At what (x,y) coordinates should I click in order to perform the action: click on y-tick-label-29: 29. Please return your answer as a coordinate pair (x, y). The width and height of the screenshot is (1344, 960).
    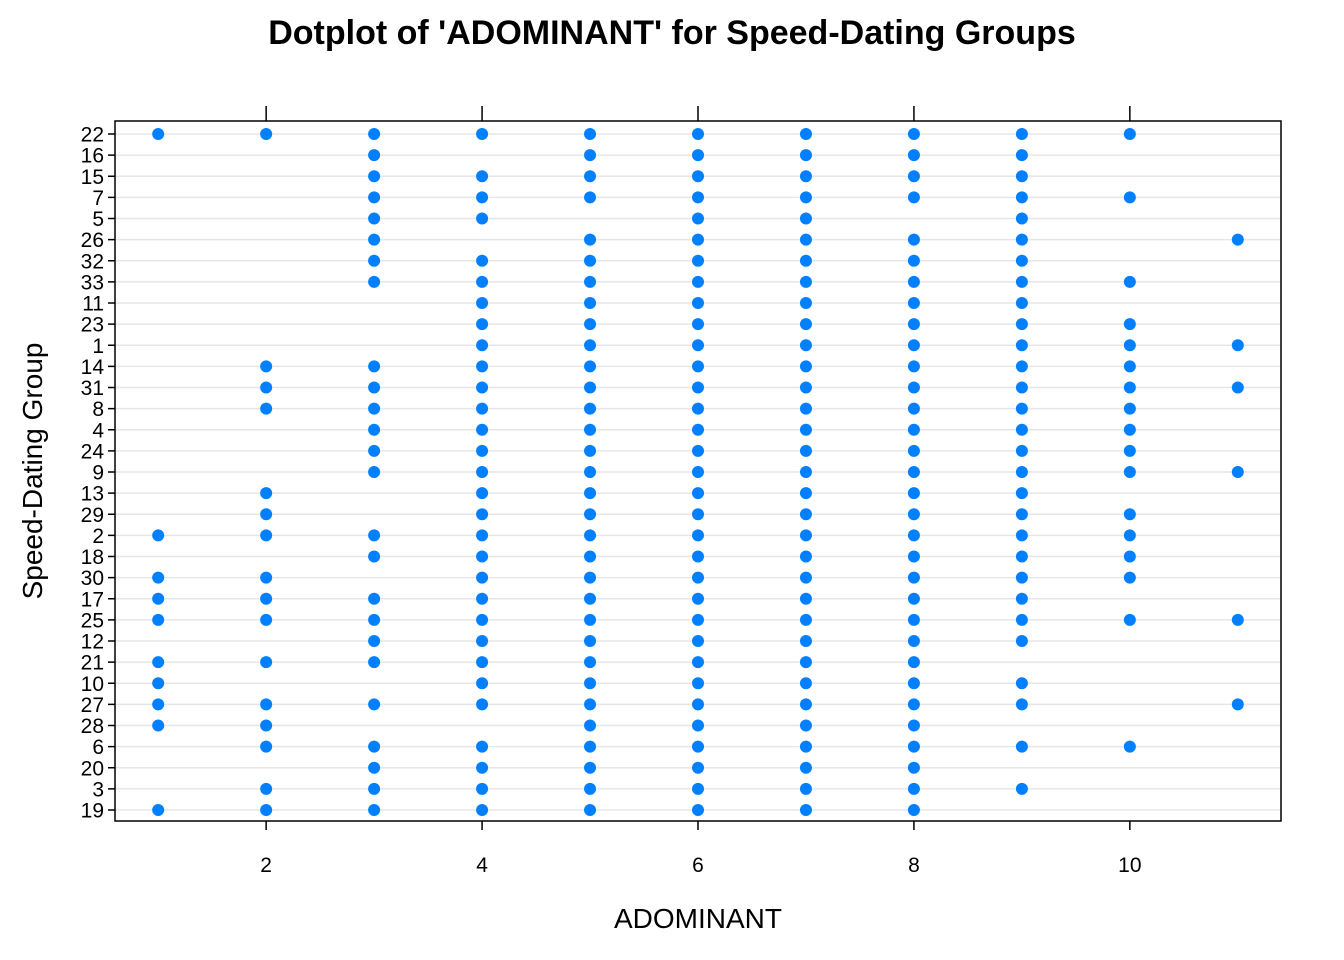
    Looking at the image, I should click on (92, 515).